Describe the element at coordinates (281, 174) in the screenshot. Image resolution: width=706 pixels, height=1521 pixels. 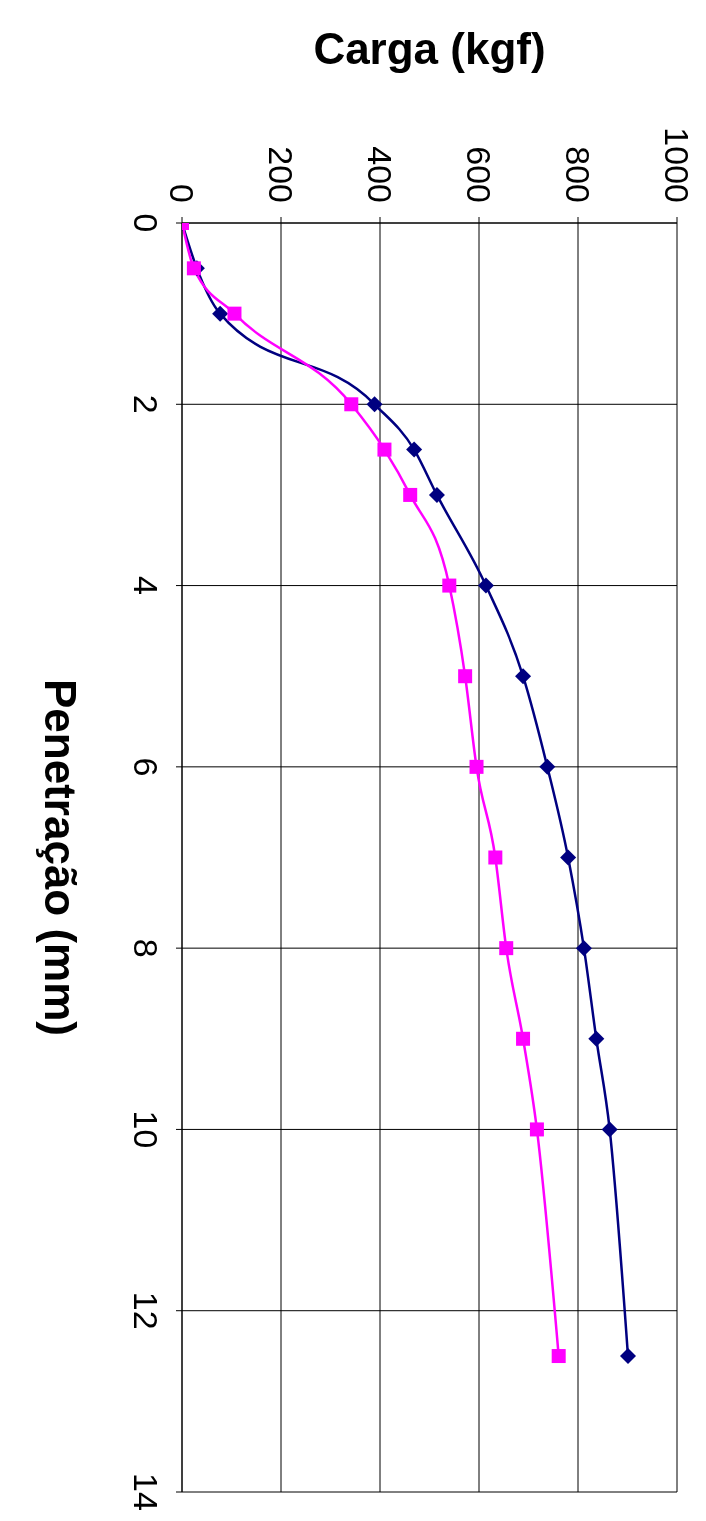
I see `x-tick-label: 200` at that location.